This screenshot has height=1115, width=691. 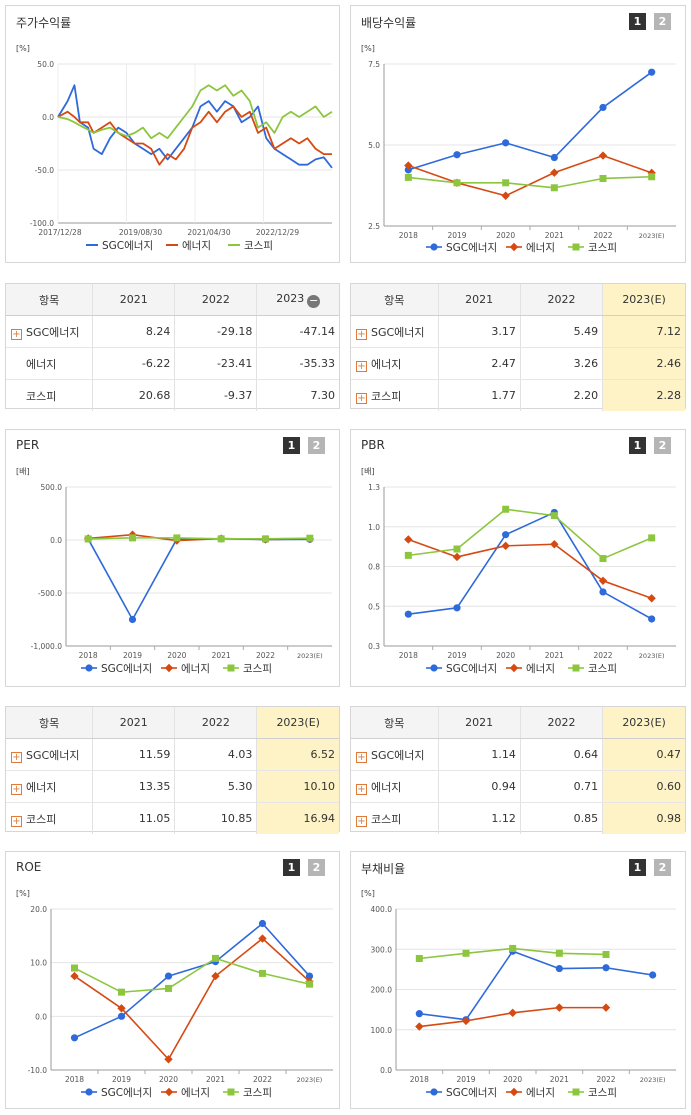 I want to click on collapse-icon: −, so click(x=314, y=300).